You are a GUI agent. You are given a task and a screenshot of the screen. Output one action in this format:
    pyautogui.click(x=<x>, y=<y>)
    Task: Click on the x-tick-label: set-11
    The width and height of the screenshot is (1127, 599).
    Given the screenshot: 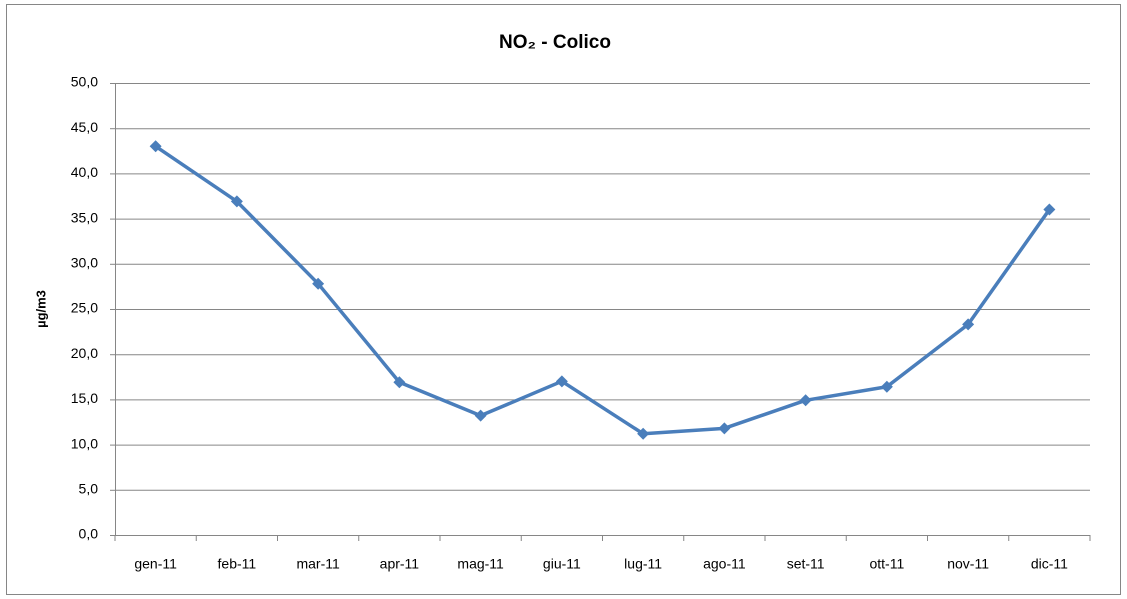 What is the action you would take?
    pyautogui.click(x=806, y=564)
    